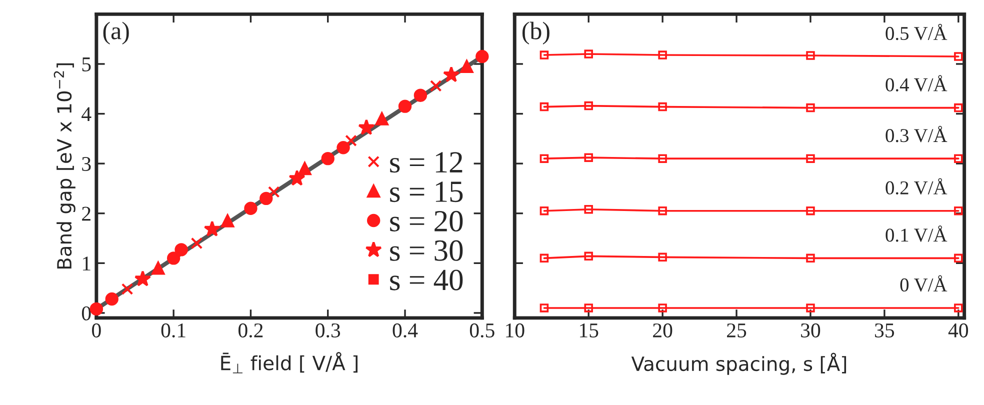  I want to click on x-axis-title: Ē$_{⊥}$ field [ V/Å ], so click(289, 363).